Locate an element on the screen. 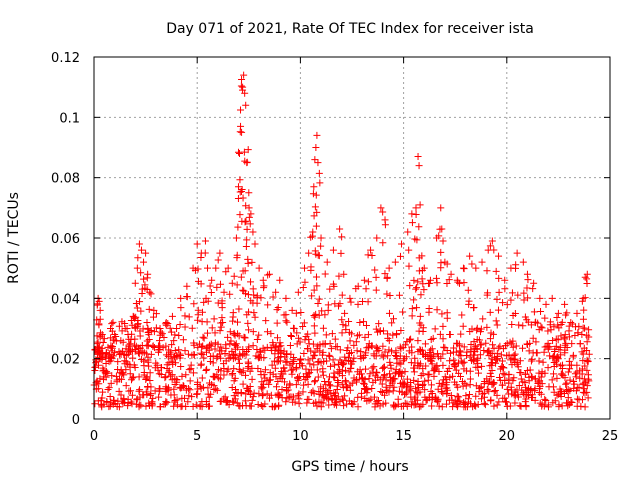  y-tick-label: 0.04 is located at coordinates (65, 299).